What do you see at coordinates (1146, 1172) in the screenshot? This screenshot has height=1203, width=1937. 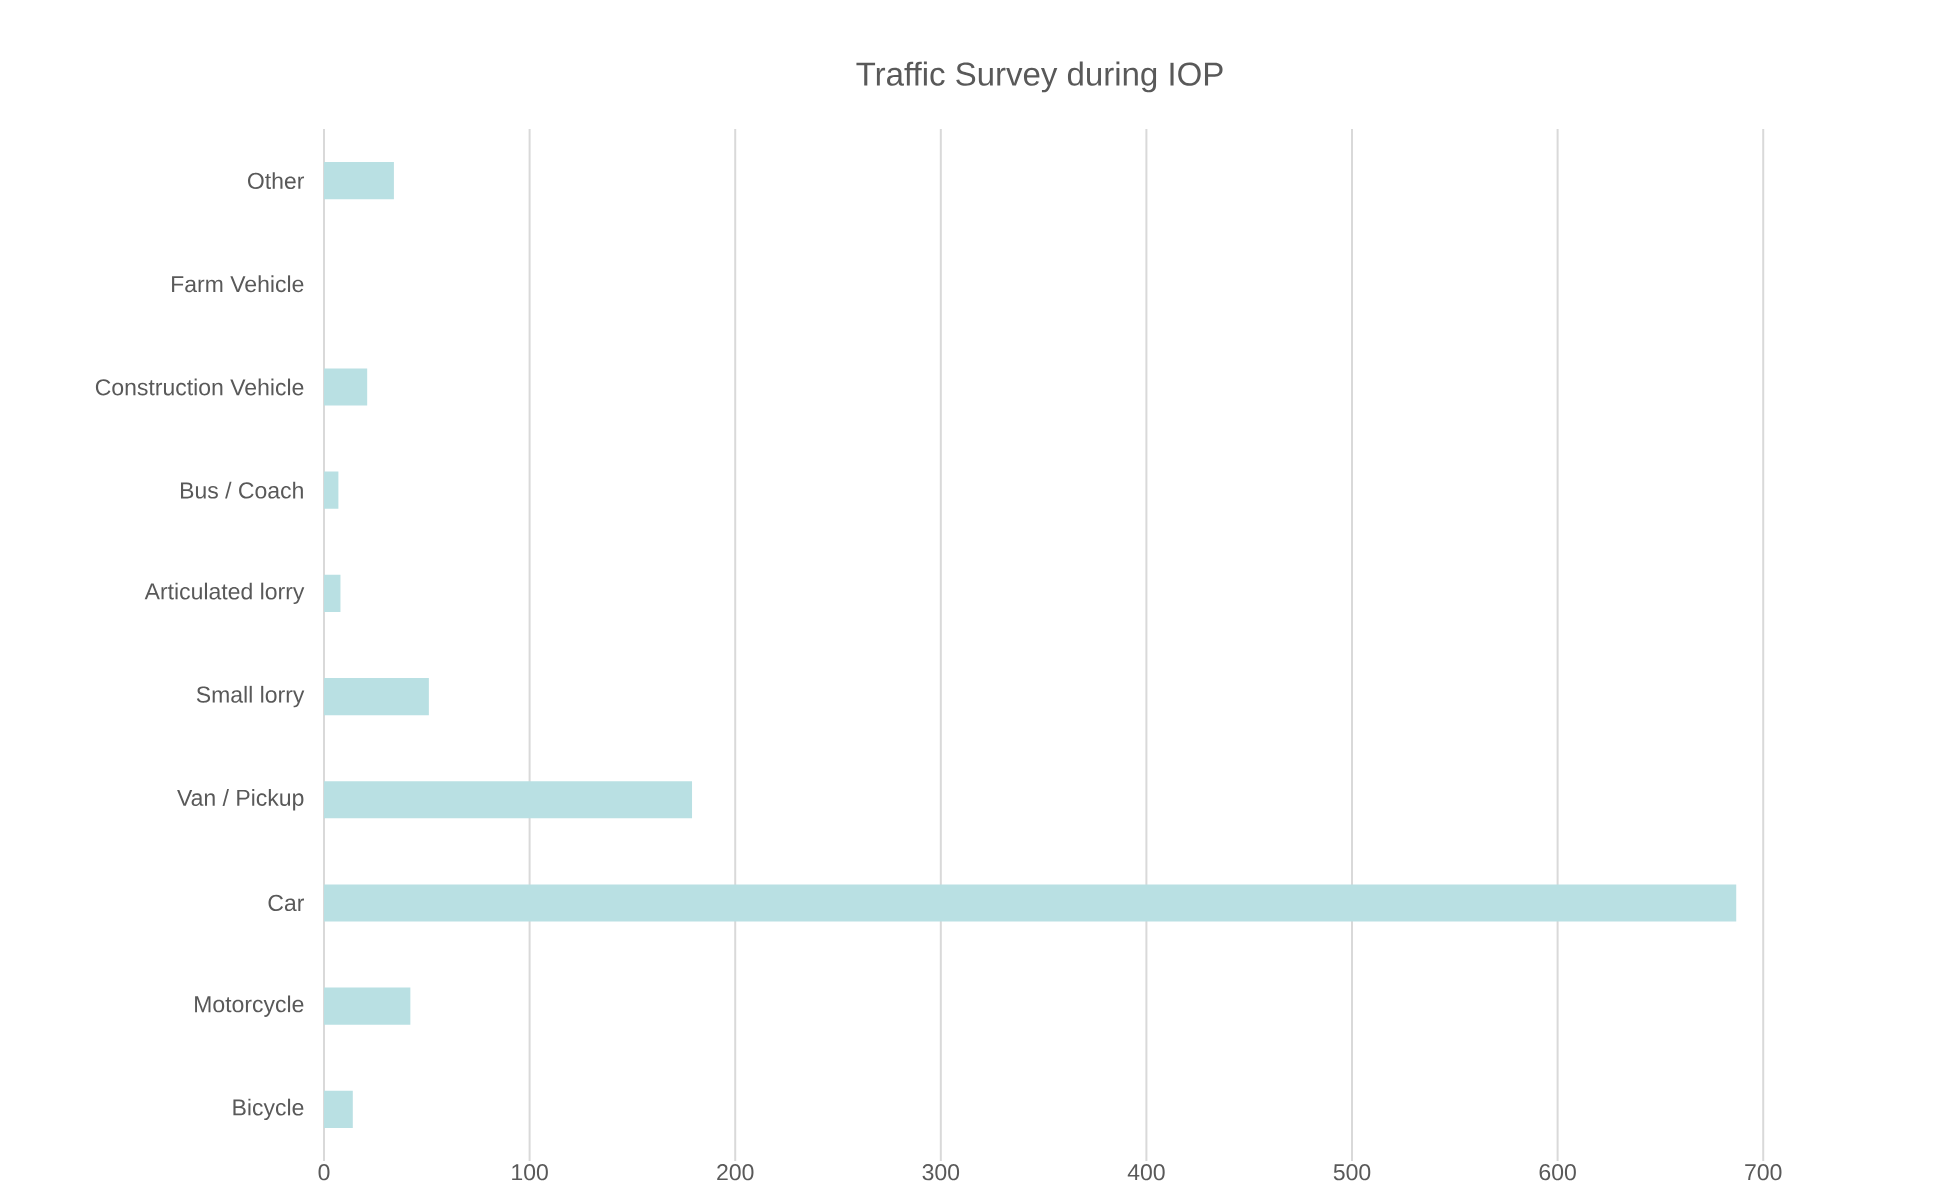 I see `x-tick-label: 400` at bounding box center [1146, 1172].